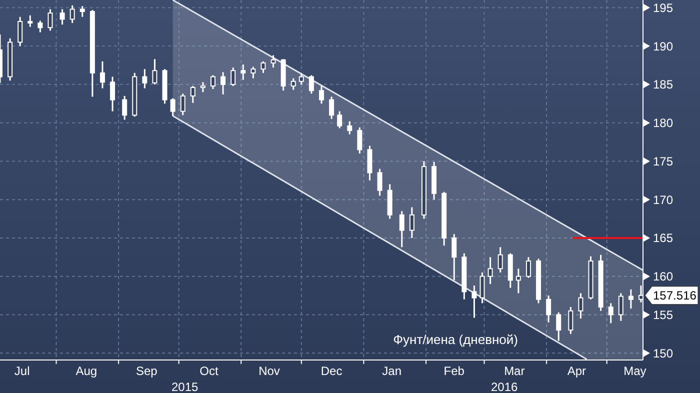 The height and width of the screenshot is (393, 700). I want to click on x-tick-label: Aug, so click(87, 371).